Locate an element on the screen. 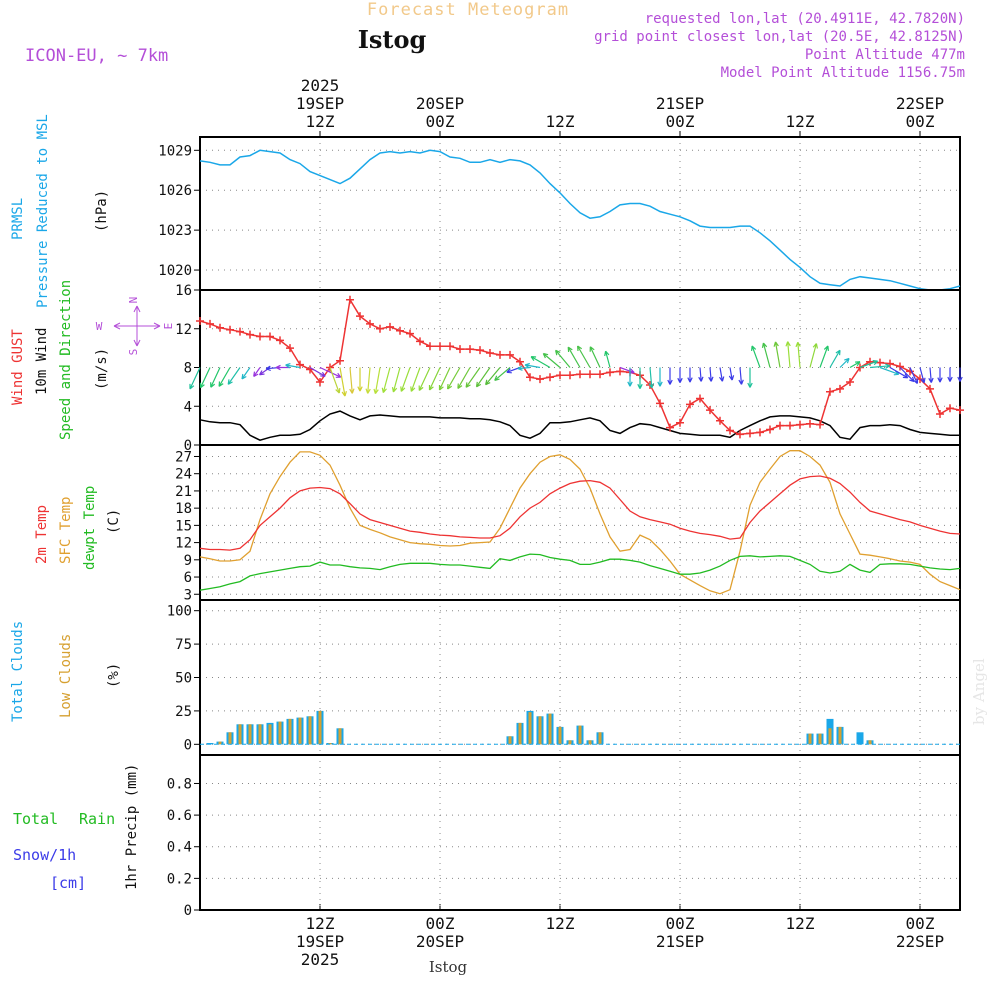 The image size is (1000, 1000). top-title: Forecast Meteogram is located at coordinates (468, 10).